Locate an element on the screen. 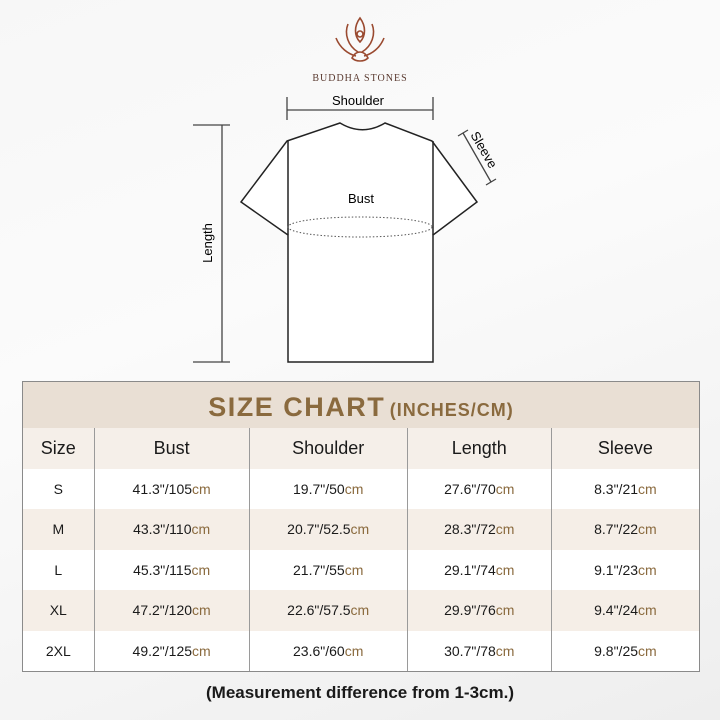 This screenshot has width=720, height=720. header-sleeve: Sleeve is located at coordinates (625, 447).